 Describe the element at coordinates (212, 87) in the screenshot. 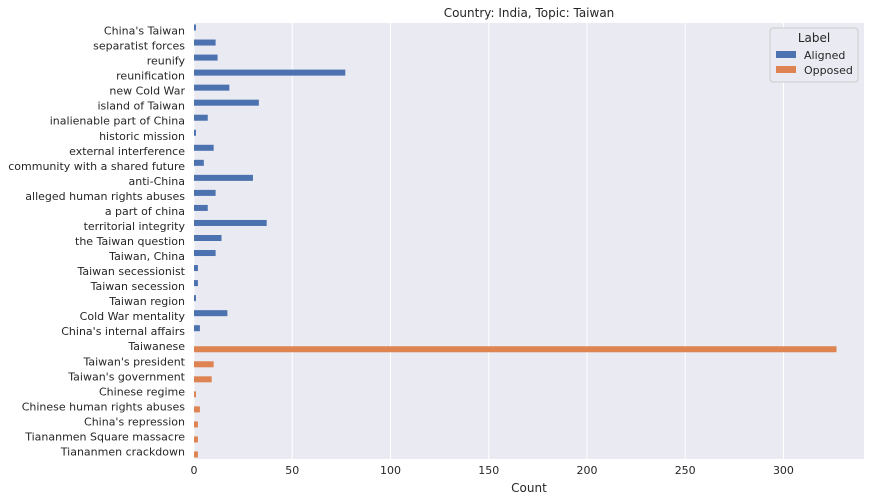

I see `bar-aligned-new-cold-war` at that location.